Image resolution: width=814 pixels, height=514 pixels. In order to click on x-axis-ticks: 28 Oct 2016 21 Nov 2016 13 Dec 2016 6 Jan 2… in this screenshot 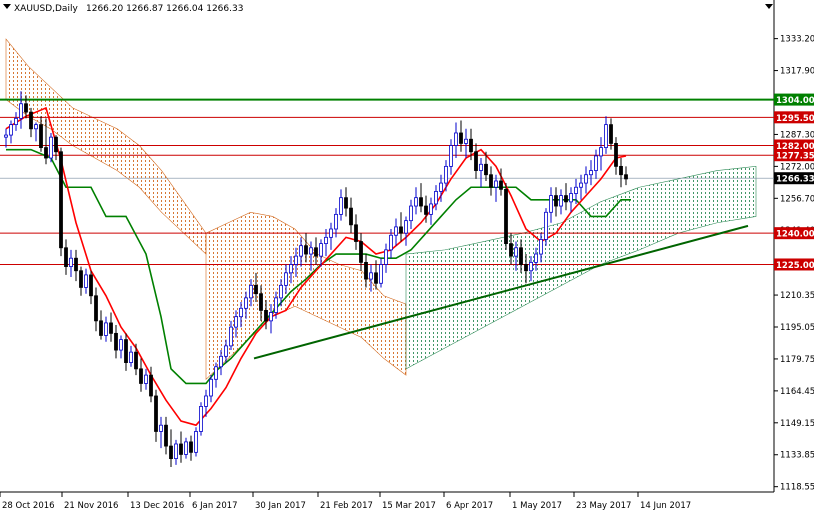, I will do `click(345, 501)`.